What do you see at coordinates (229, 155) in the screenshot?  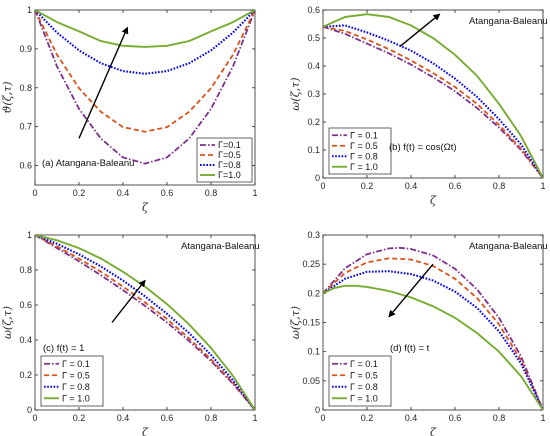 I see `legend-label: Γ=0.5` at bounding box center [229, 155].